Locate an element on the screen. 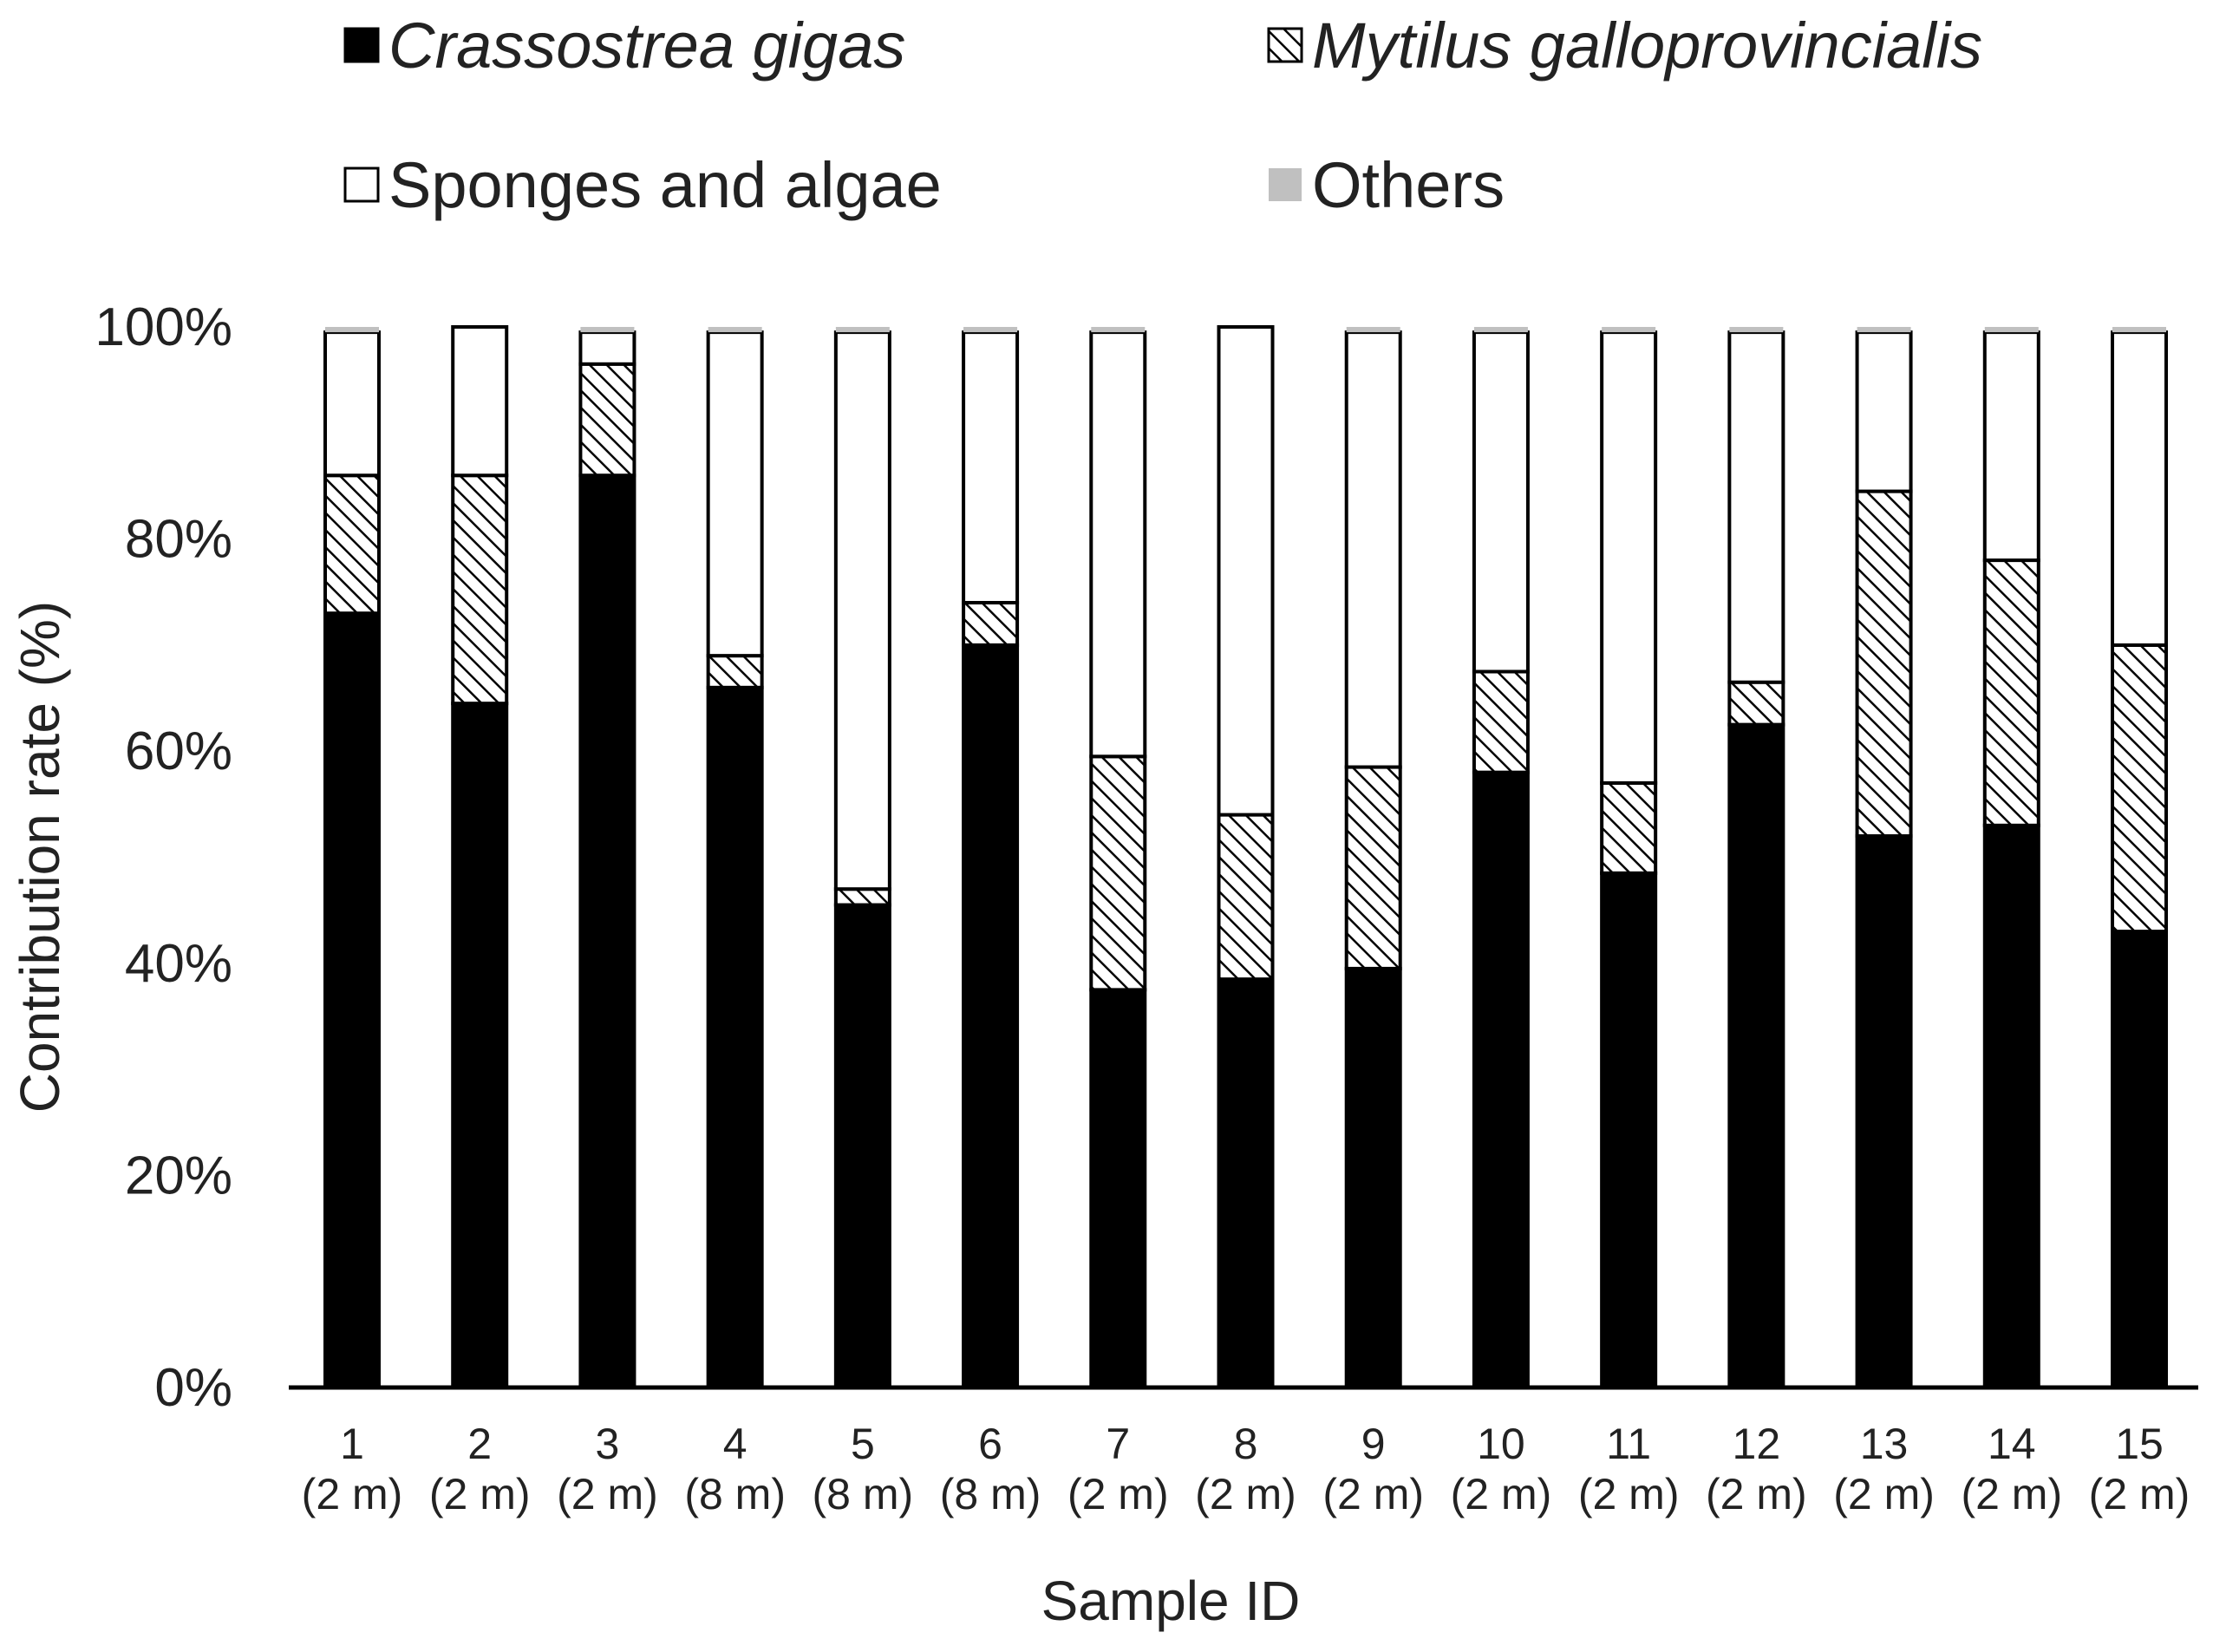 This screenshot has height=1652, width=2213. x-tick-label-id: 12 is located at coordinates (1757, 1444).